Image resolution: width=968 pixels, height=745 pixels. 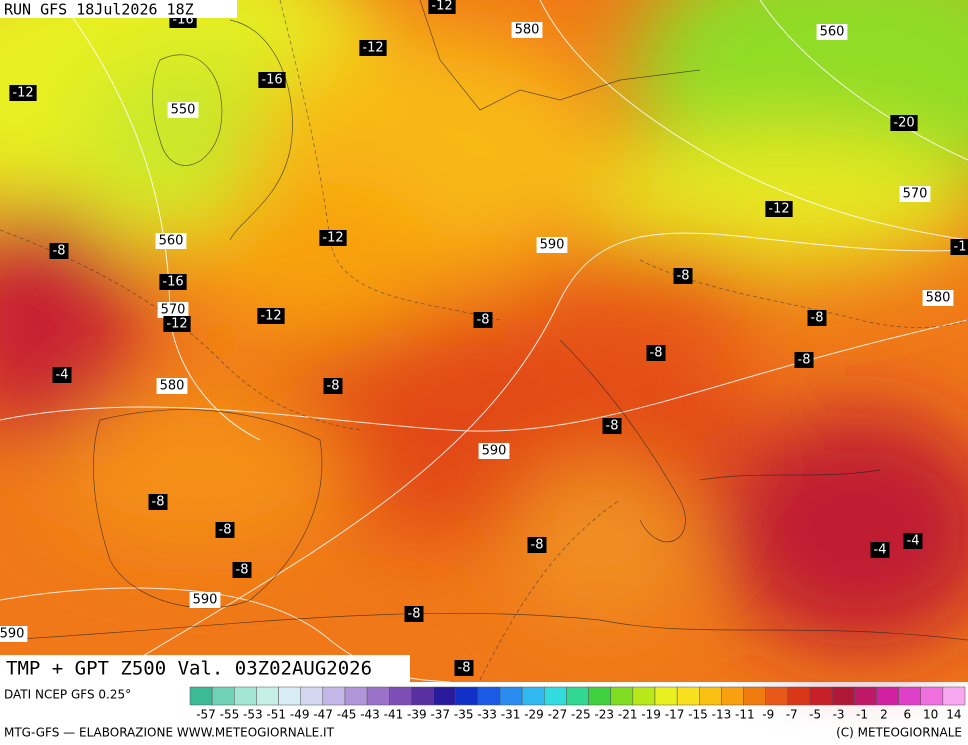 What do you see at coordinates (118, 9) in the screenshot?
I see `run-box` at bounding box center [118, 9].